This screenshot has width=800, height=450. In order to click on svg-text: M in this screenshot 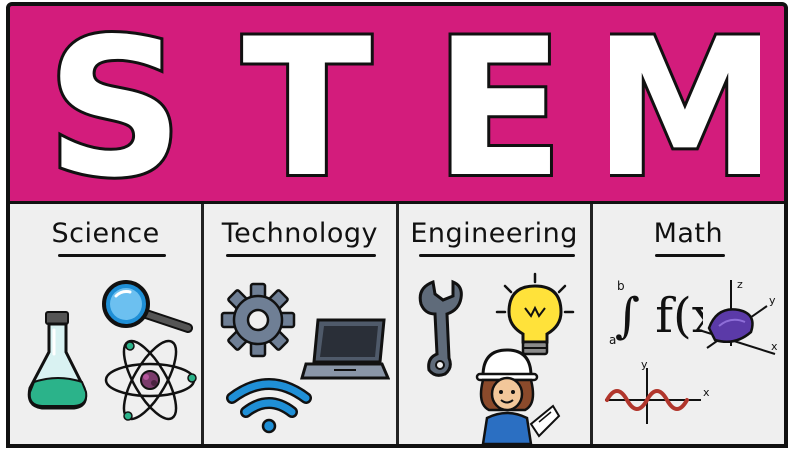, I will do `click(685, 103)`.